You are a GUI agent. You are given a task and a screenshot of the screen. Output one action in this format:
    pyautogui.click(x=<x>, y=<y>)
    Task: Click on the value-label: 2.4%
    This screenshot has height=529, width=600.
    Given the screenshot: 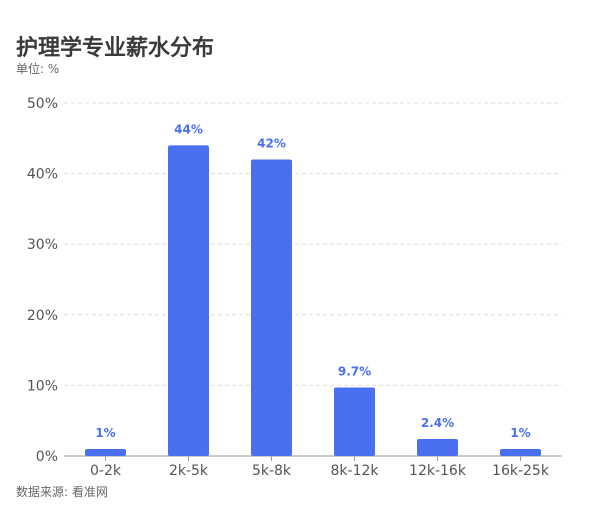 What is the action you would take?
    pyautogui.click(x=437, y=423)
    